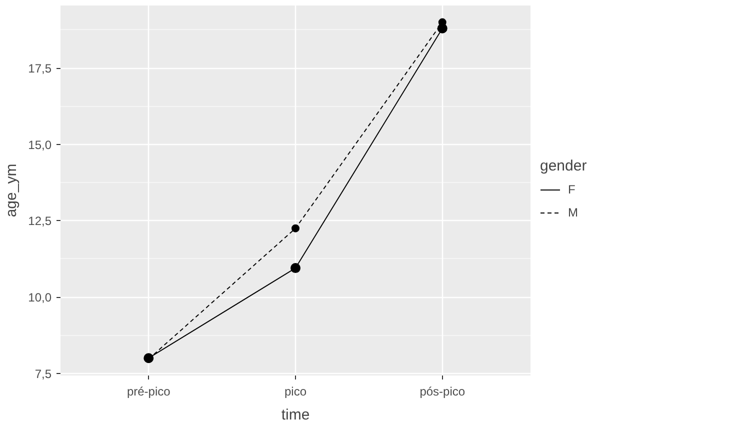 This screenshot has height=445, width=749. I want to click on y-tick-label: 10,0, so click(40, 297).